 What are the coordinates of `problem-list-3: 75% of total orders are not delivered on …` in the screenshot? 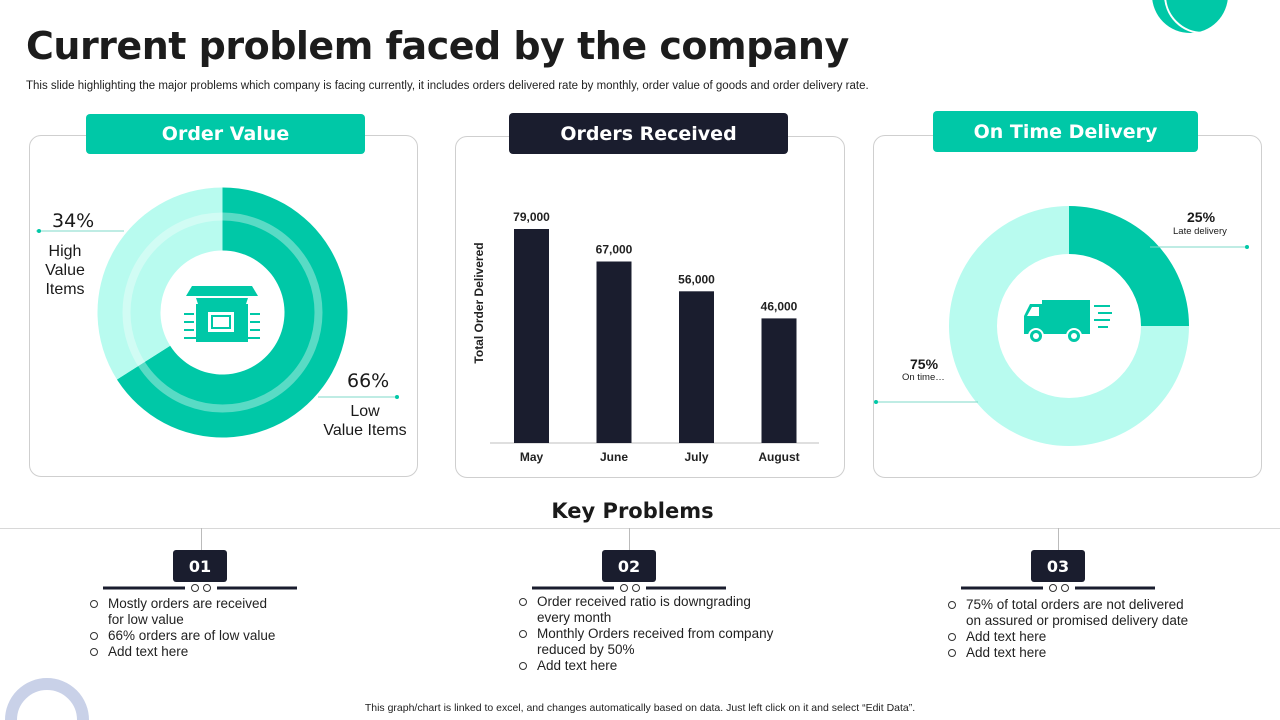 It's located at (1093, 629).